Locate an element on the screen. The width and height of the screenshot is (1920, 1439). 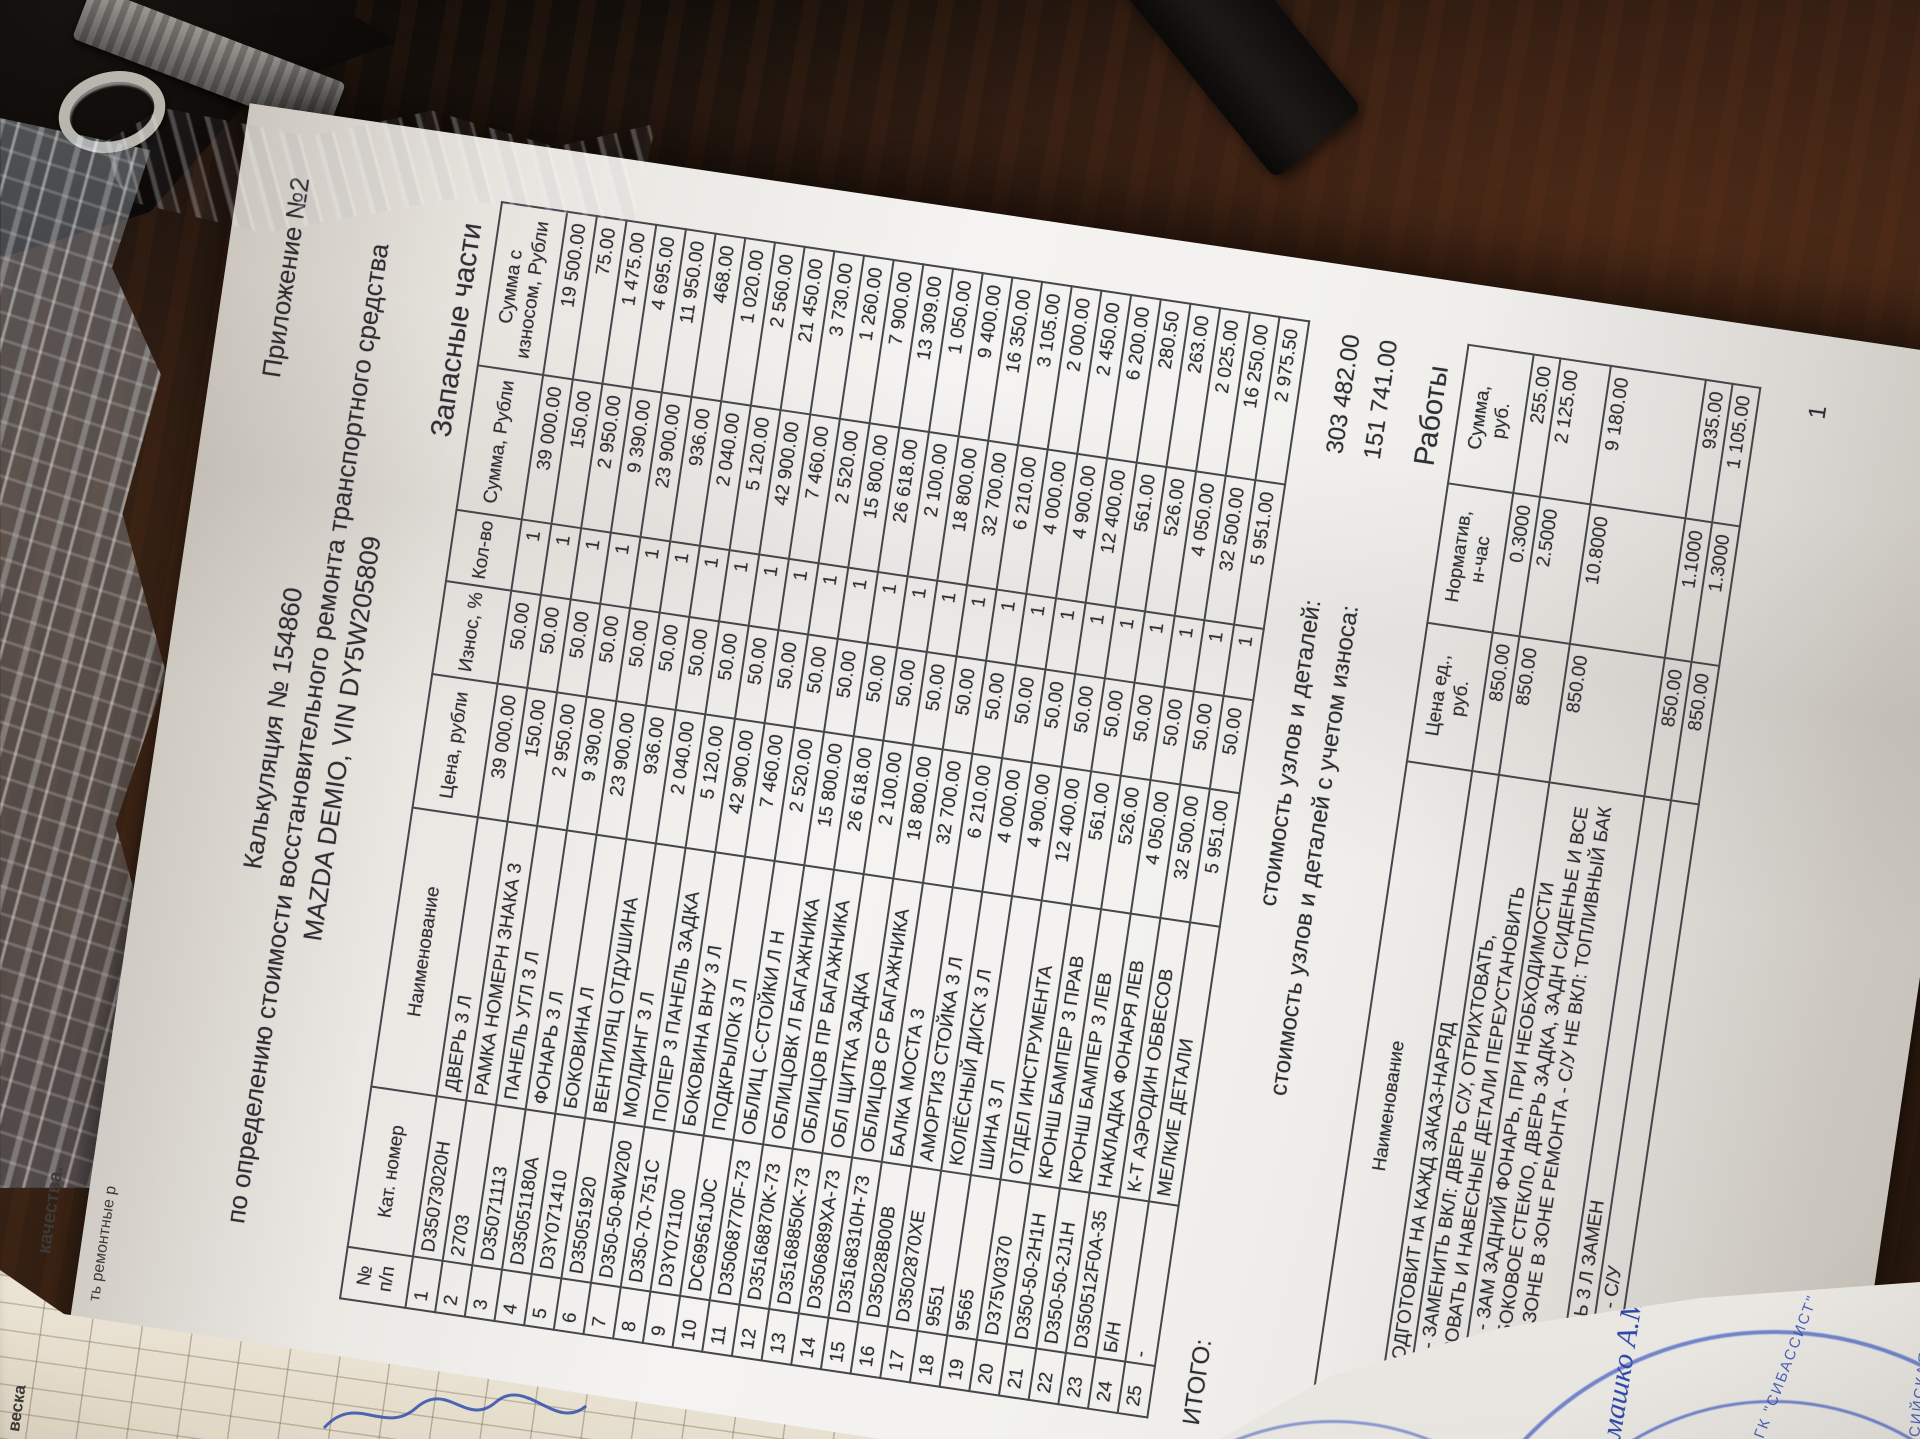
black-strap is located at coordinates (1239, 90).